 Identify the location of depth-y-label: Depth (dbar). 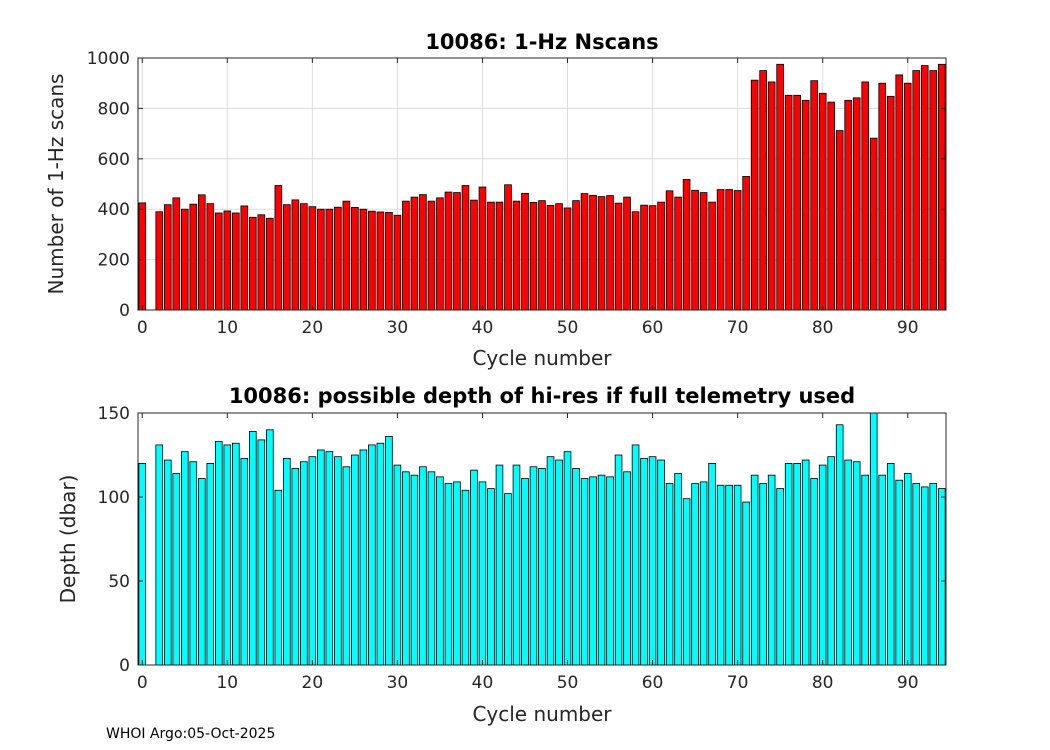
(68, 539).